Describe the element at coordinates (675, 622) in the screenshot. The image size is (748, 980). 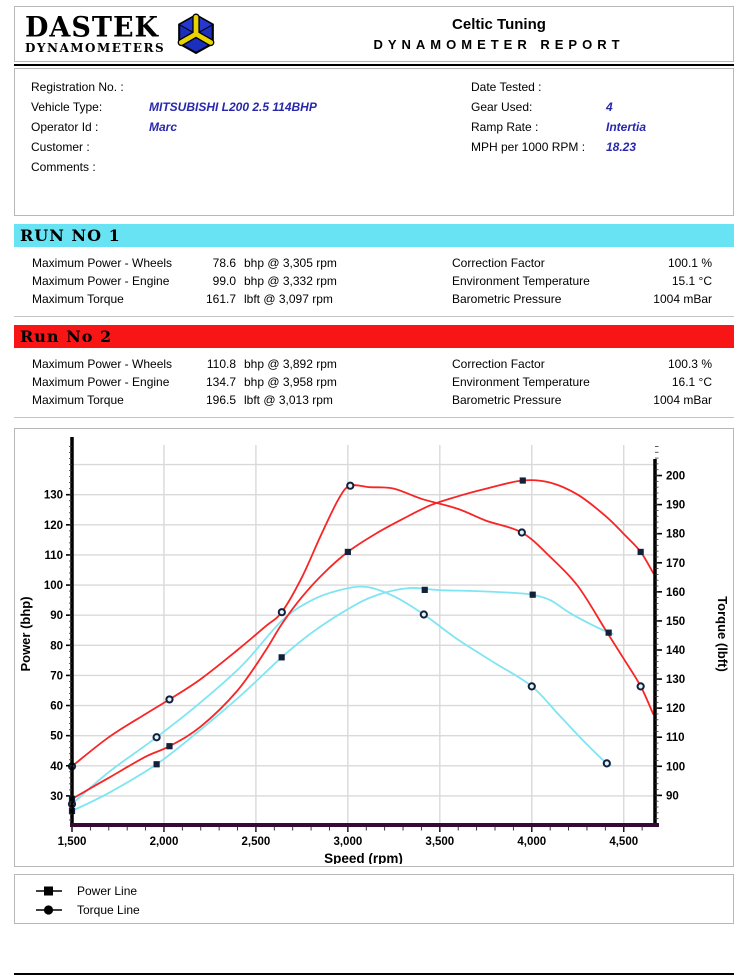
I see `svg-text: 150` at that location.